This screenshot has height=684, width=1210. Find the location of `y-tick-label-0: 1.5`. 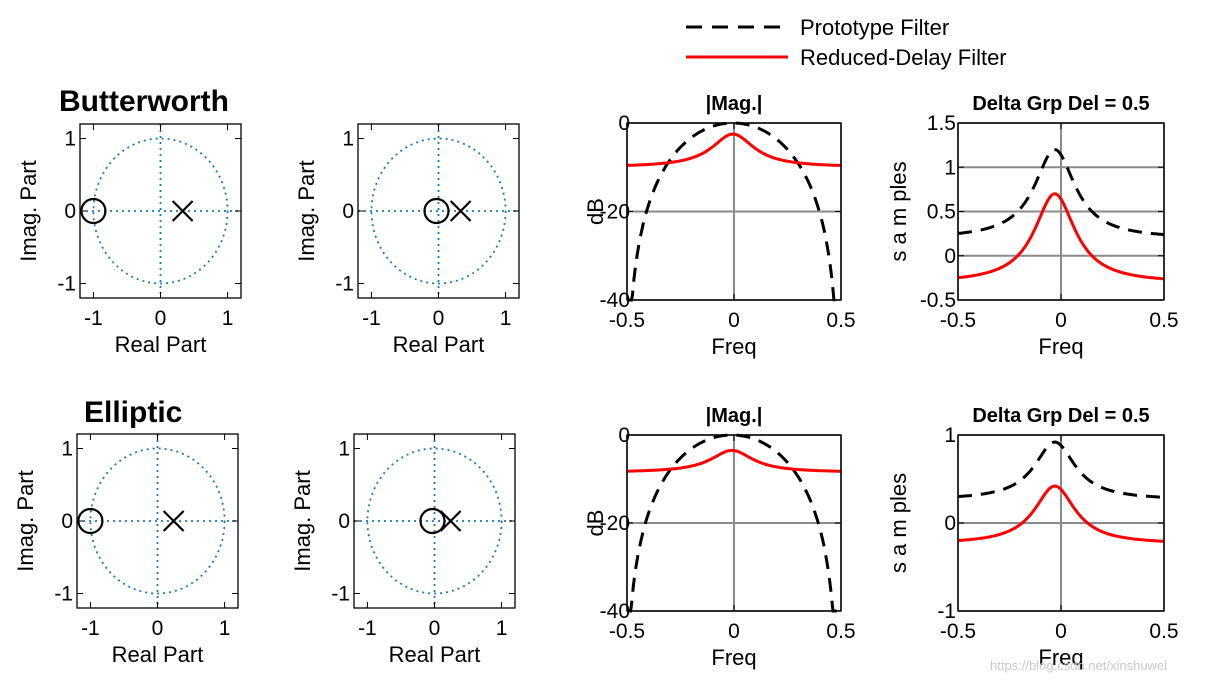

y-tick-label-0: 1.5 is located at coordinates (941, 123).